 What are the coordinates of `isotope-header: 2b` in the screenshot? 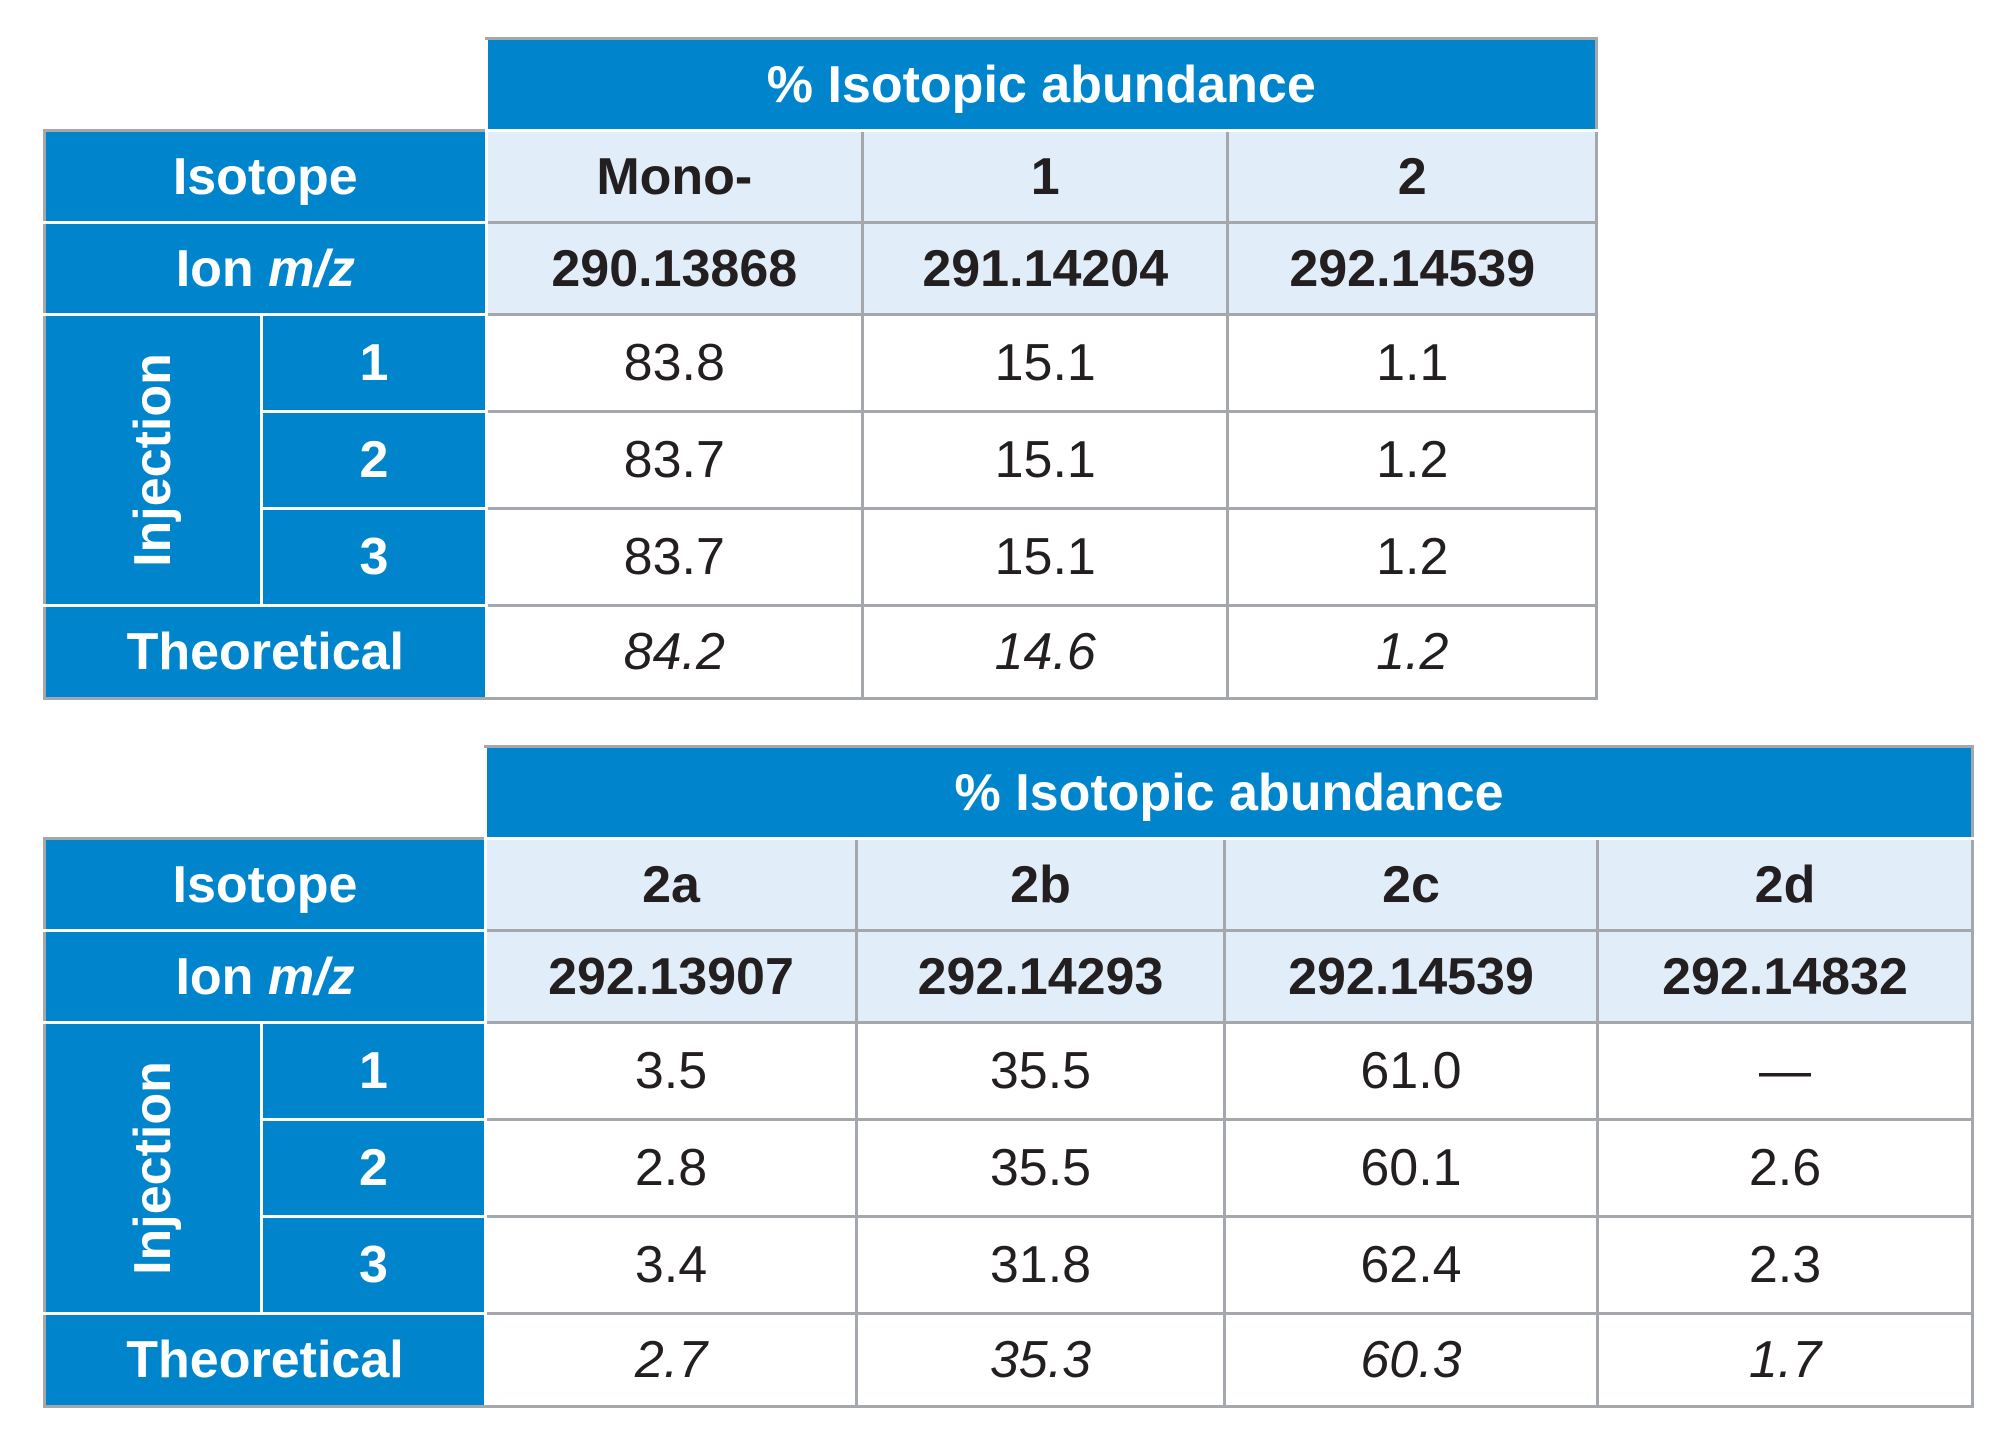 It's located at (1040, 884).